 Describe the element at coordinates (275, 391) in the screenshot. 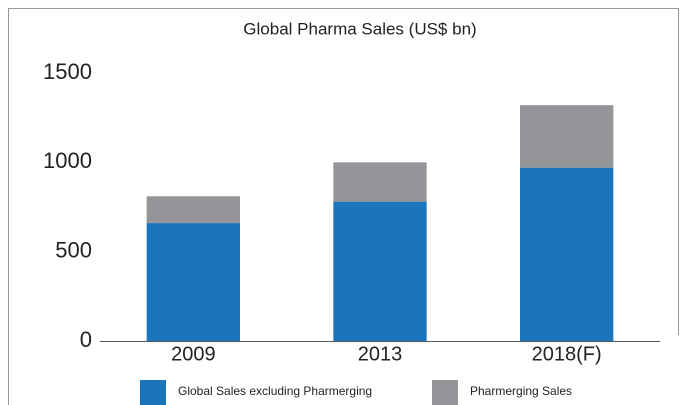

I see `legend-label: Global Sales excluding Pharmerging` at that location.